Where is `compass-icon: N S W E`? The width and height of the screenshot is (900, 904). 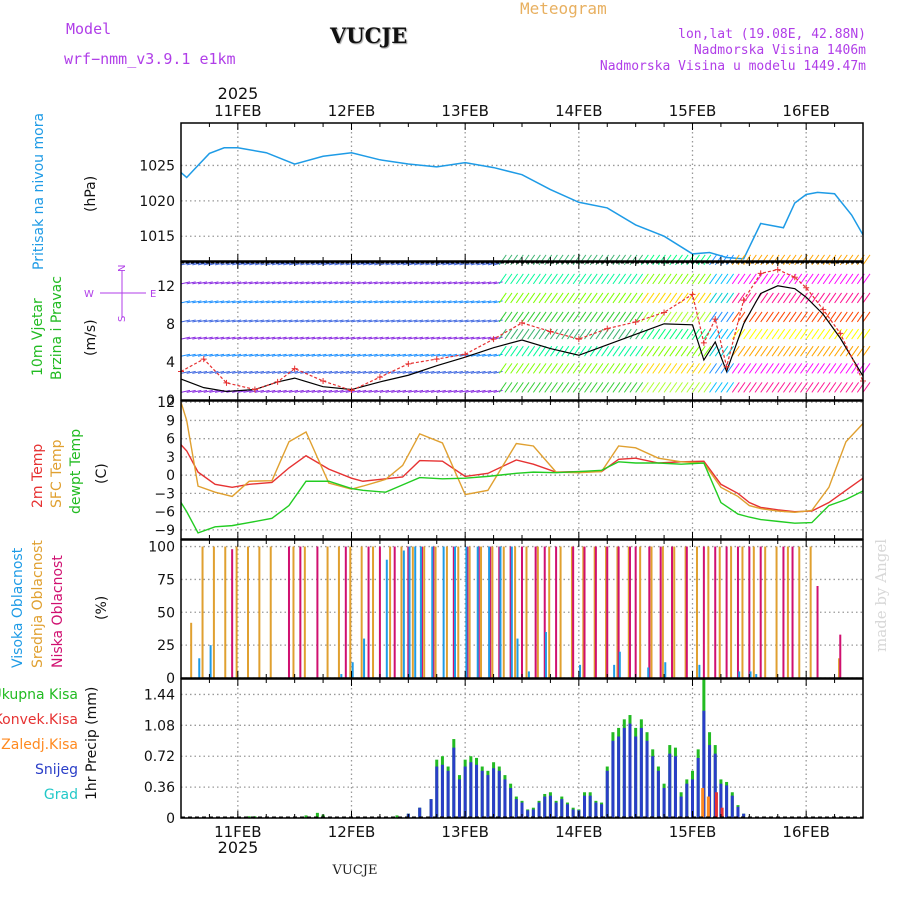
compass-icon: N S W E is located at coordinates (120, 293).